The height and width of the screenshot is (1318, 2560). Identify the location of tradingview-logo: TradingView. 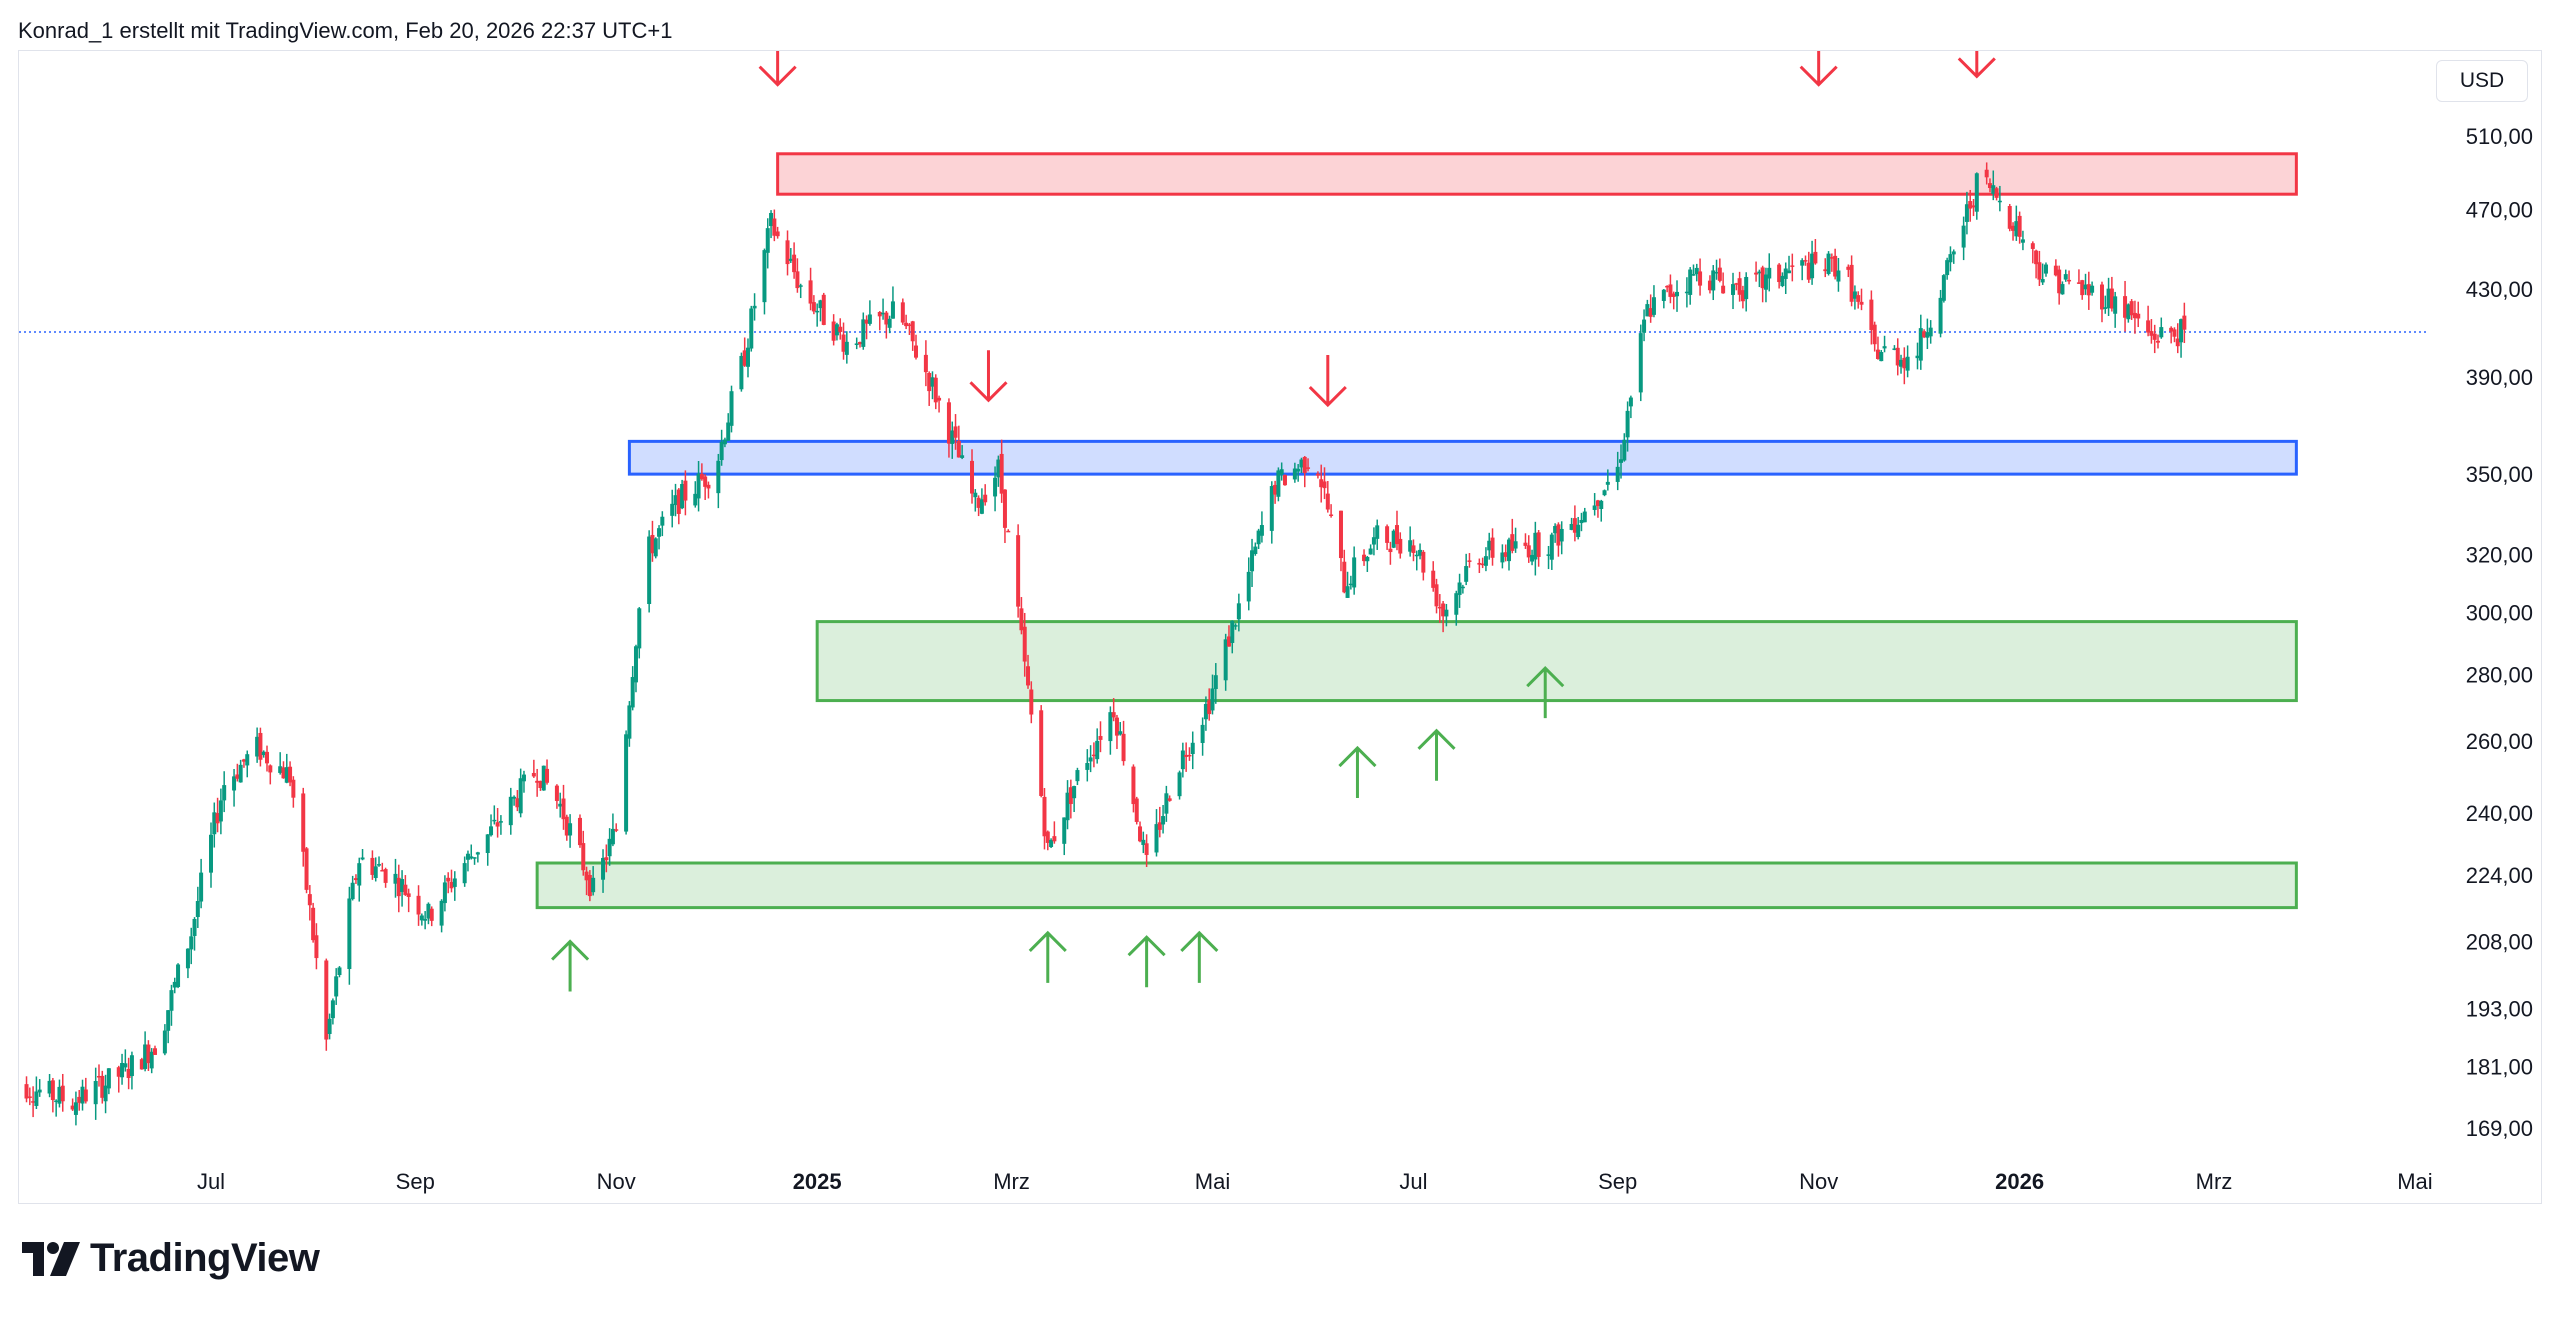
(171, 1258).